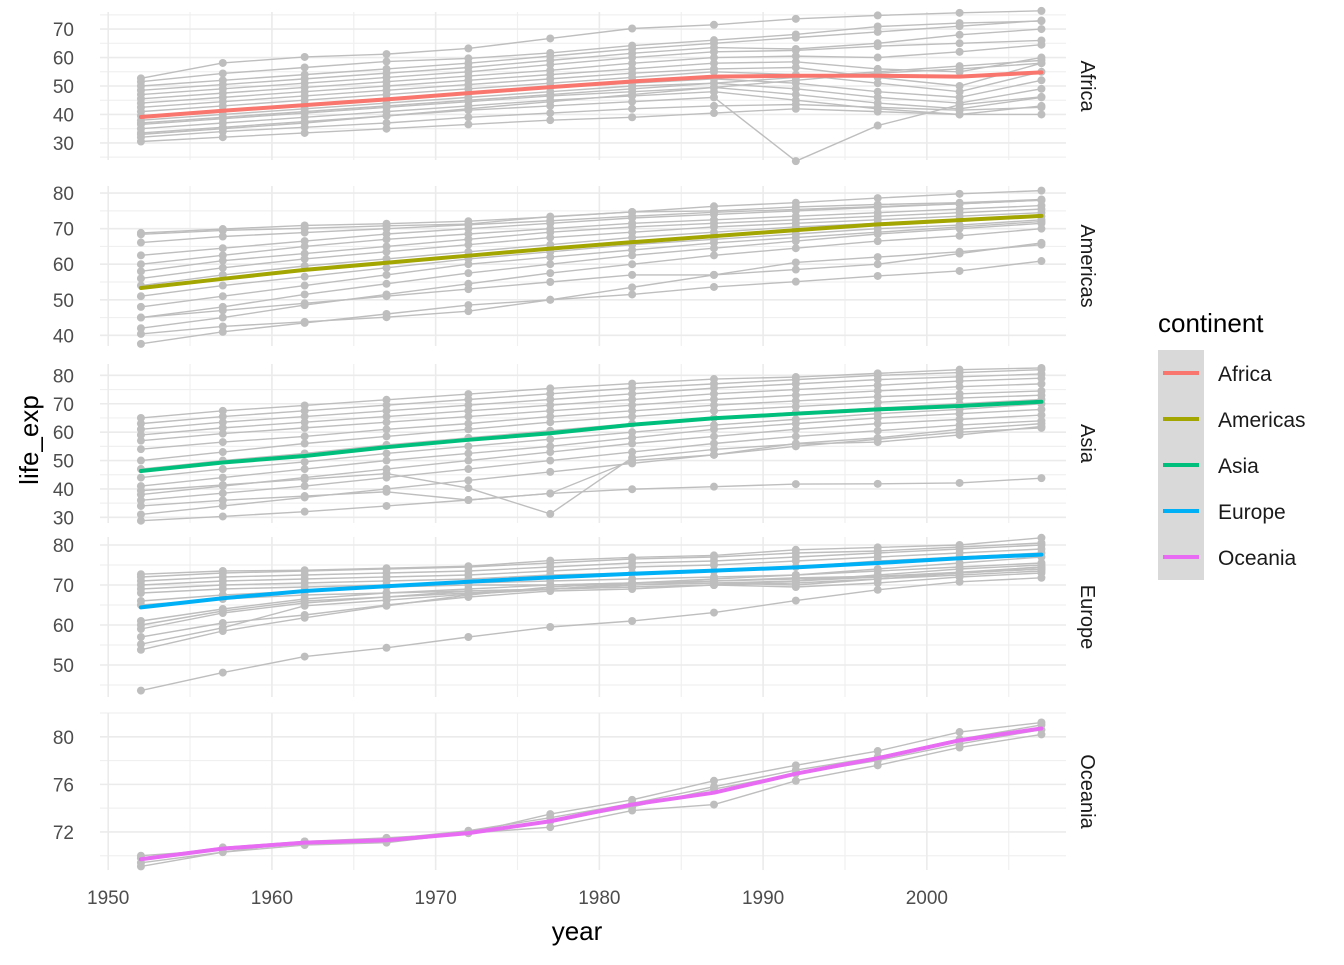 The height and width of the screenshot is (965, 1344). I want to click on legend-item-americas: Americas, so click(1232, 419).